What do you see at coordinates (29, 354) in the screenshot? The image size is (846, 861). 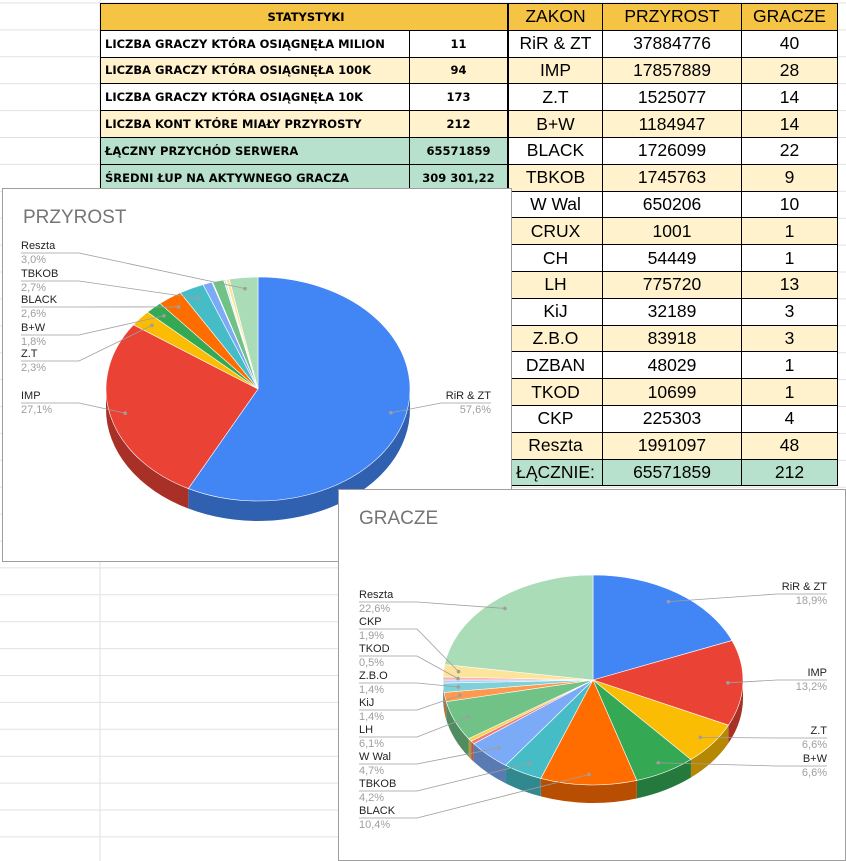 I see `slice-label: Z.T` at bounding box center [29, 354].